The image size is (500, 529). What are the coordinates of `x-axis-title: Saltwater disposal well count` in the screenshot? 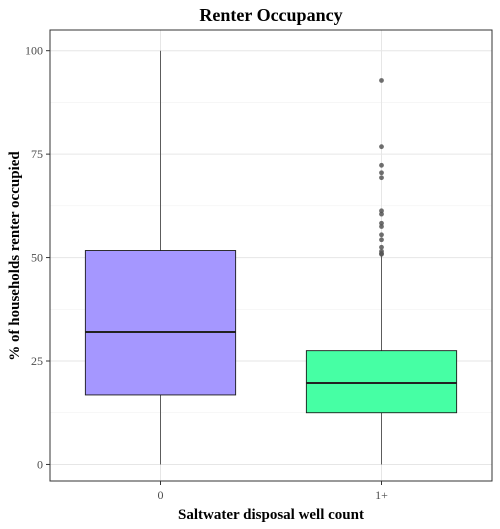 It's located at (271, 515).